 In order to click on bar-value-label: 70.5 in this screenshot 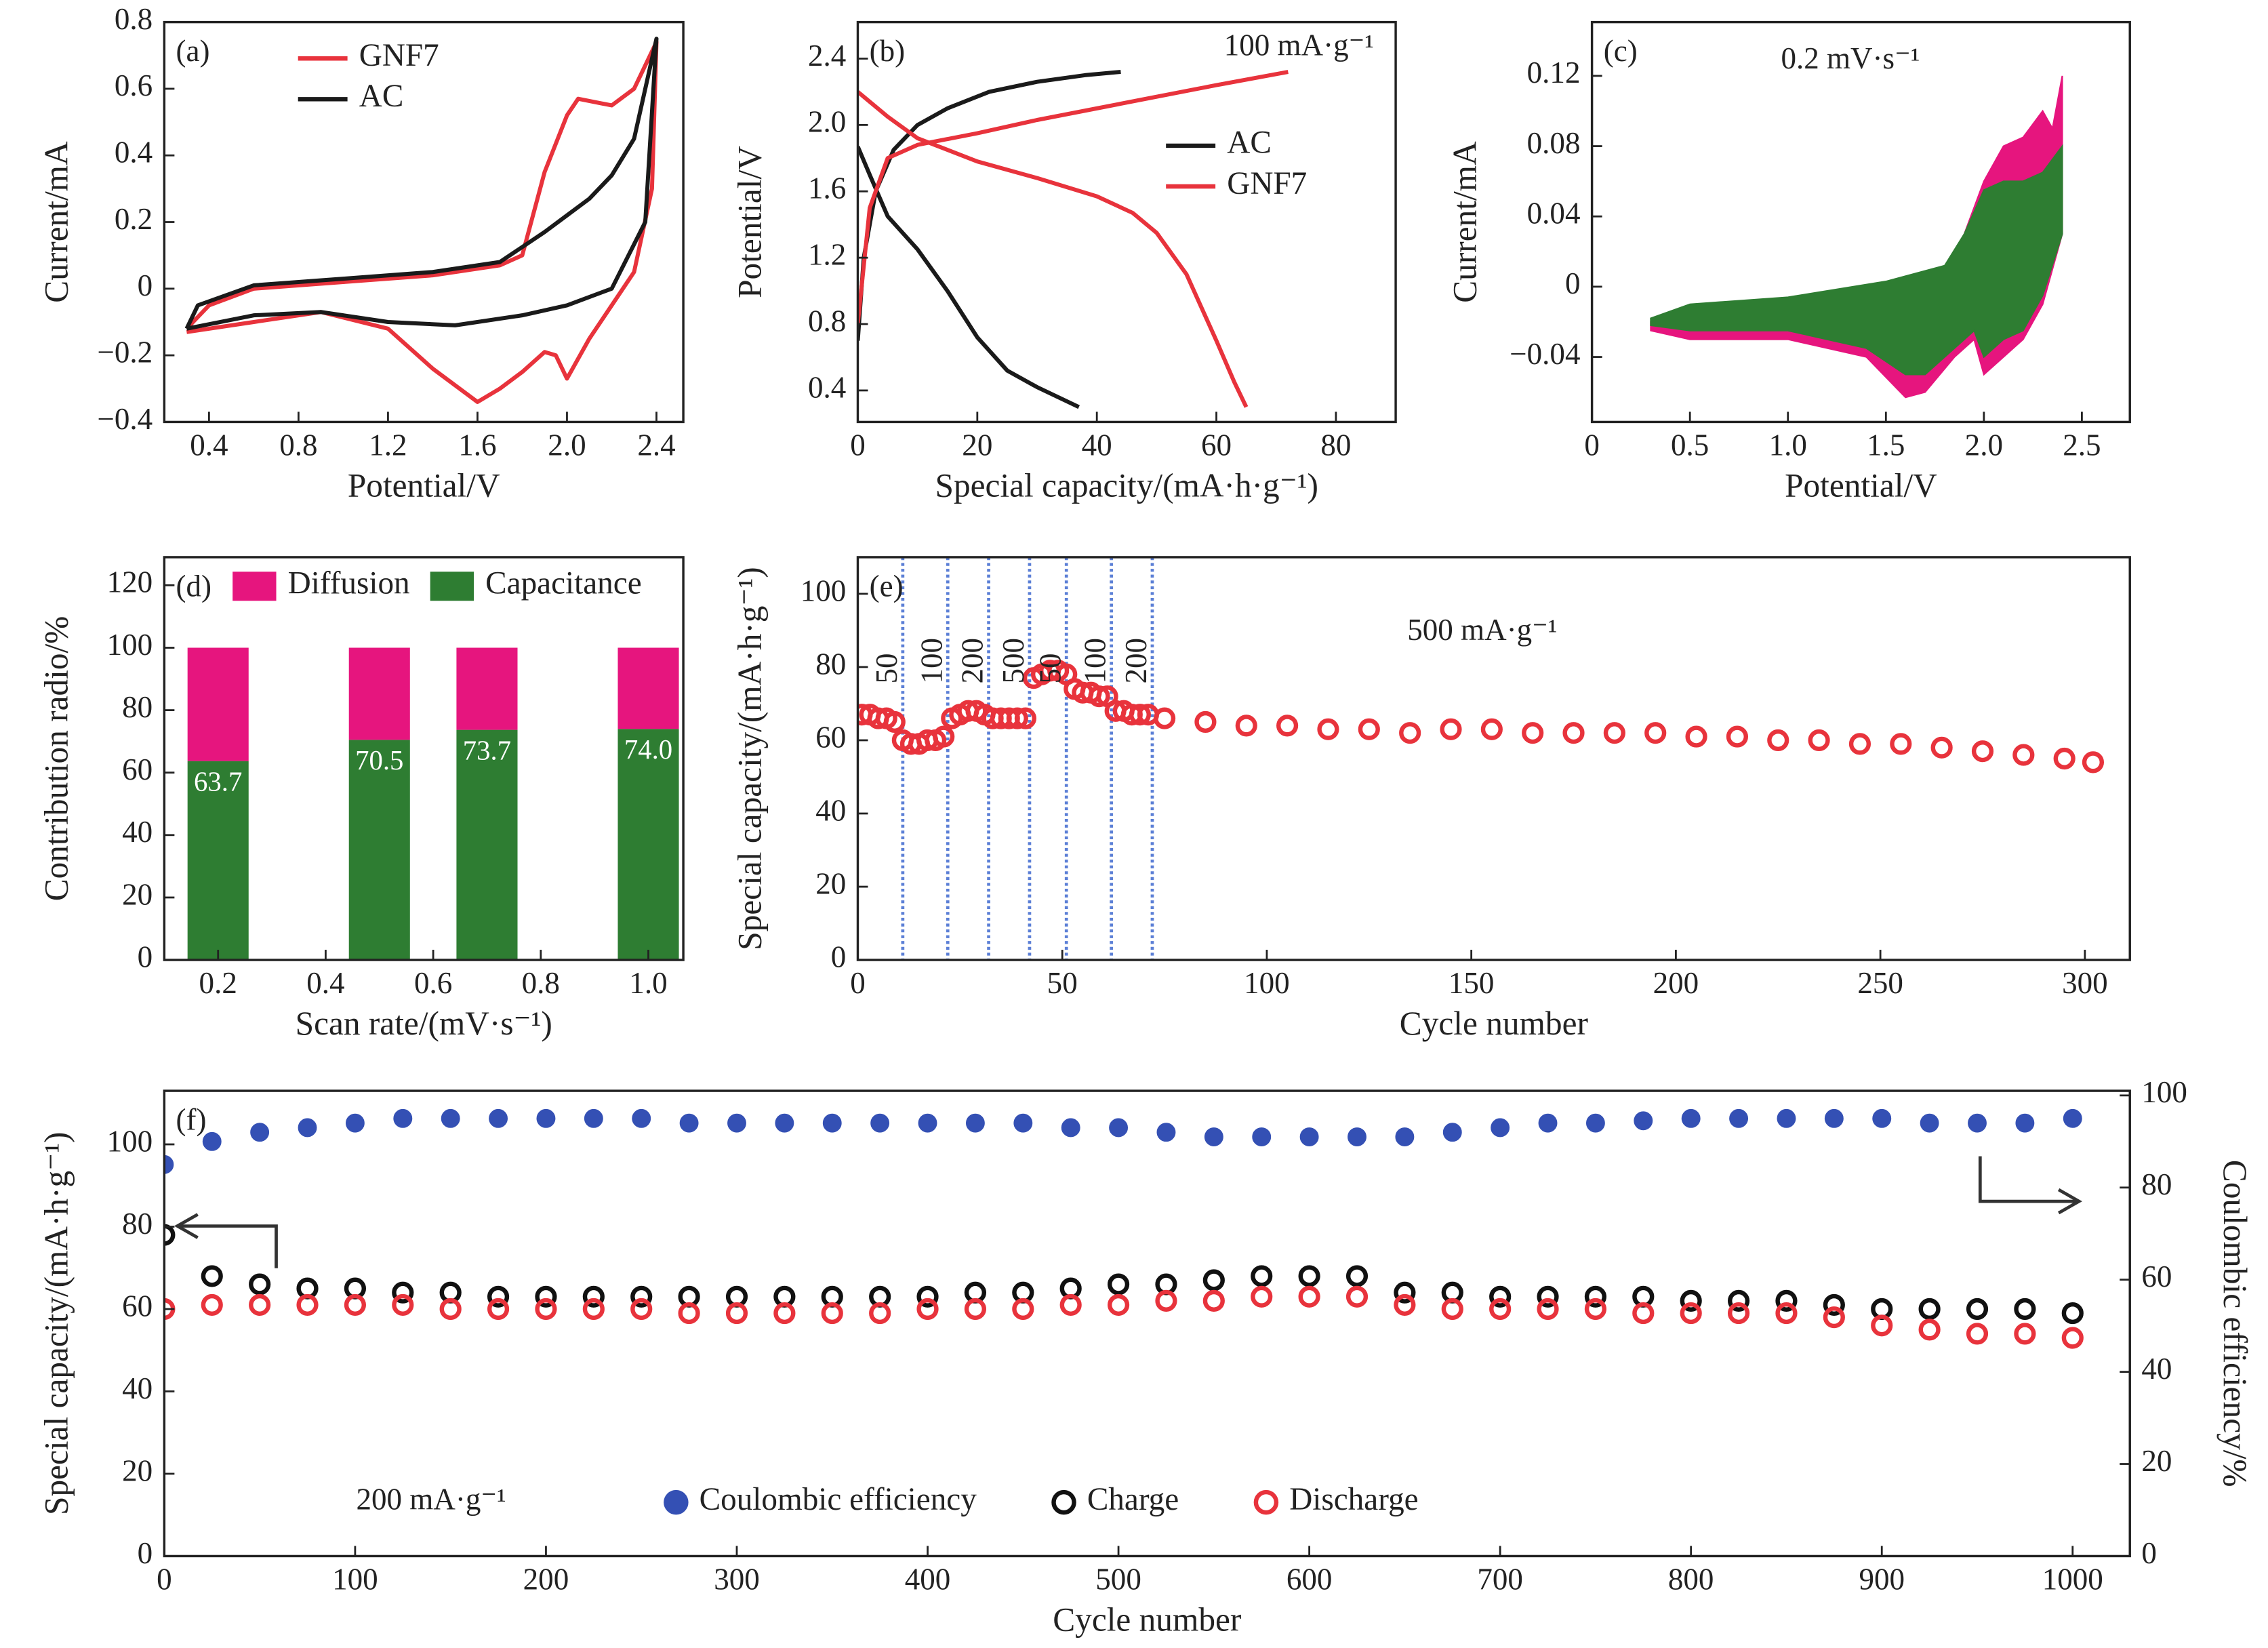, I will do `click(379, 760)`.